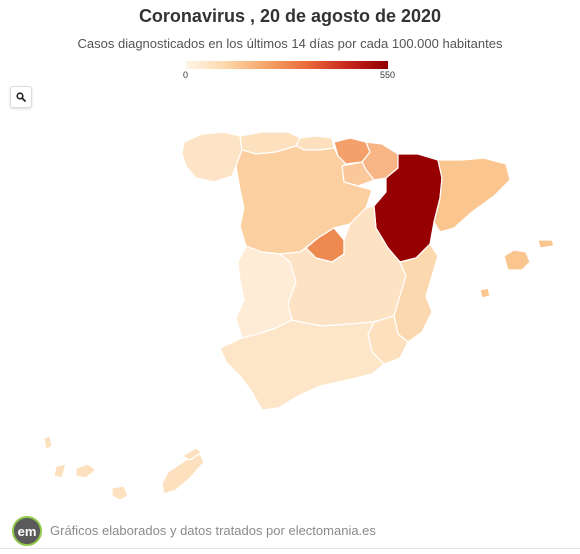 Image resolution: width=580 pixels, height=554 pixels. I want to click on region-canarias-lanzarote, so click(48, 443).